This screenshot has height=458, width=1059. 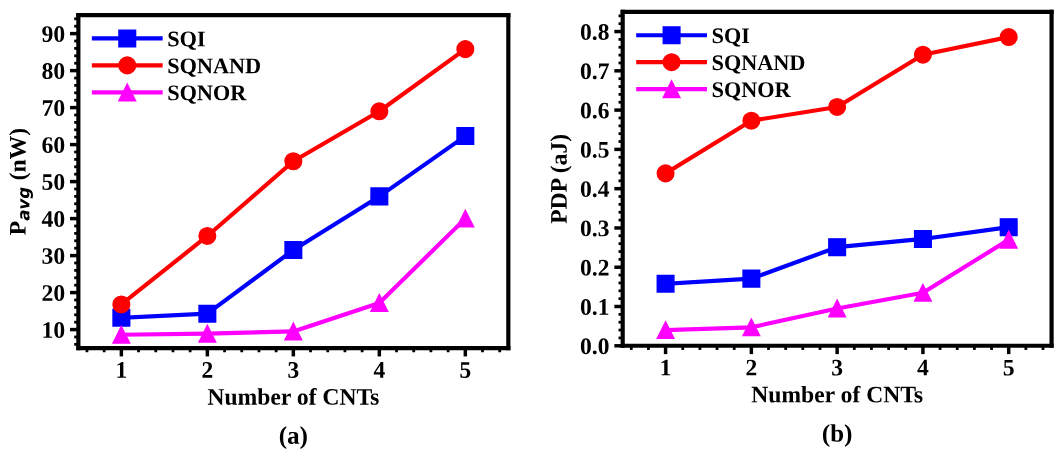 I want to click on y-tick-label: 0.3, so click(x=594, y=228).